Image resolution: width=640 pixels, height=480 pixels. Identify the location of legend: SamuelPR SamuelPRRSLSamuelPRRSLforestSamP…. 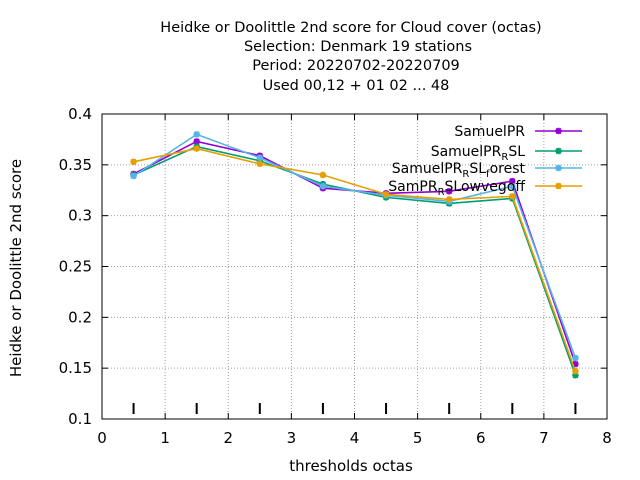
(485, 161).